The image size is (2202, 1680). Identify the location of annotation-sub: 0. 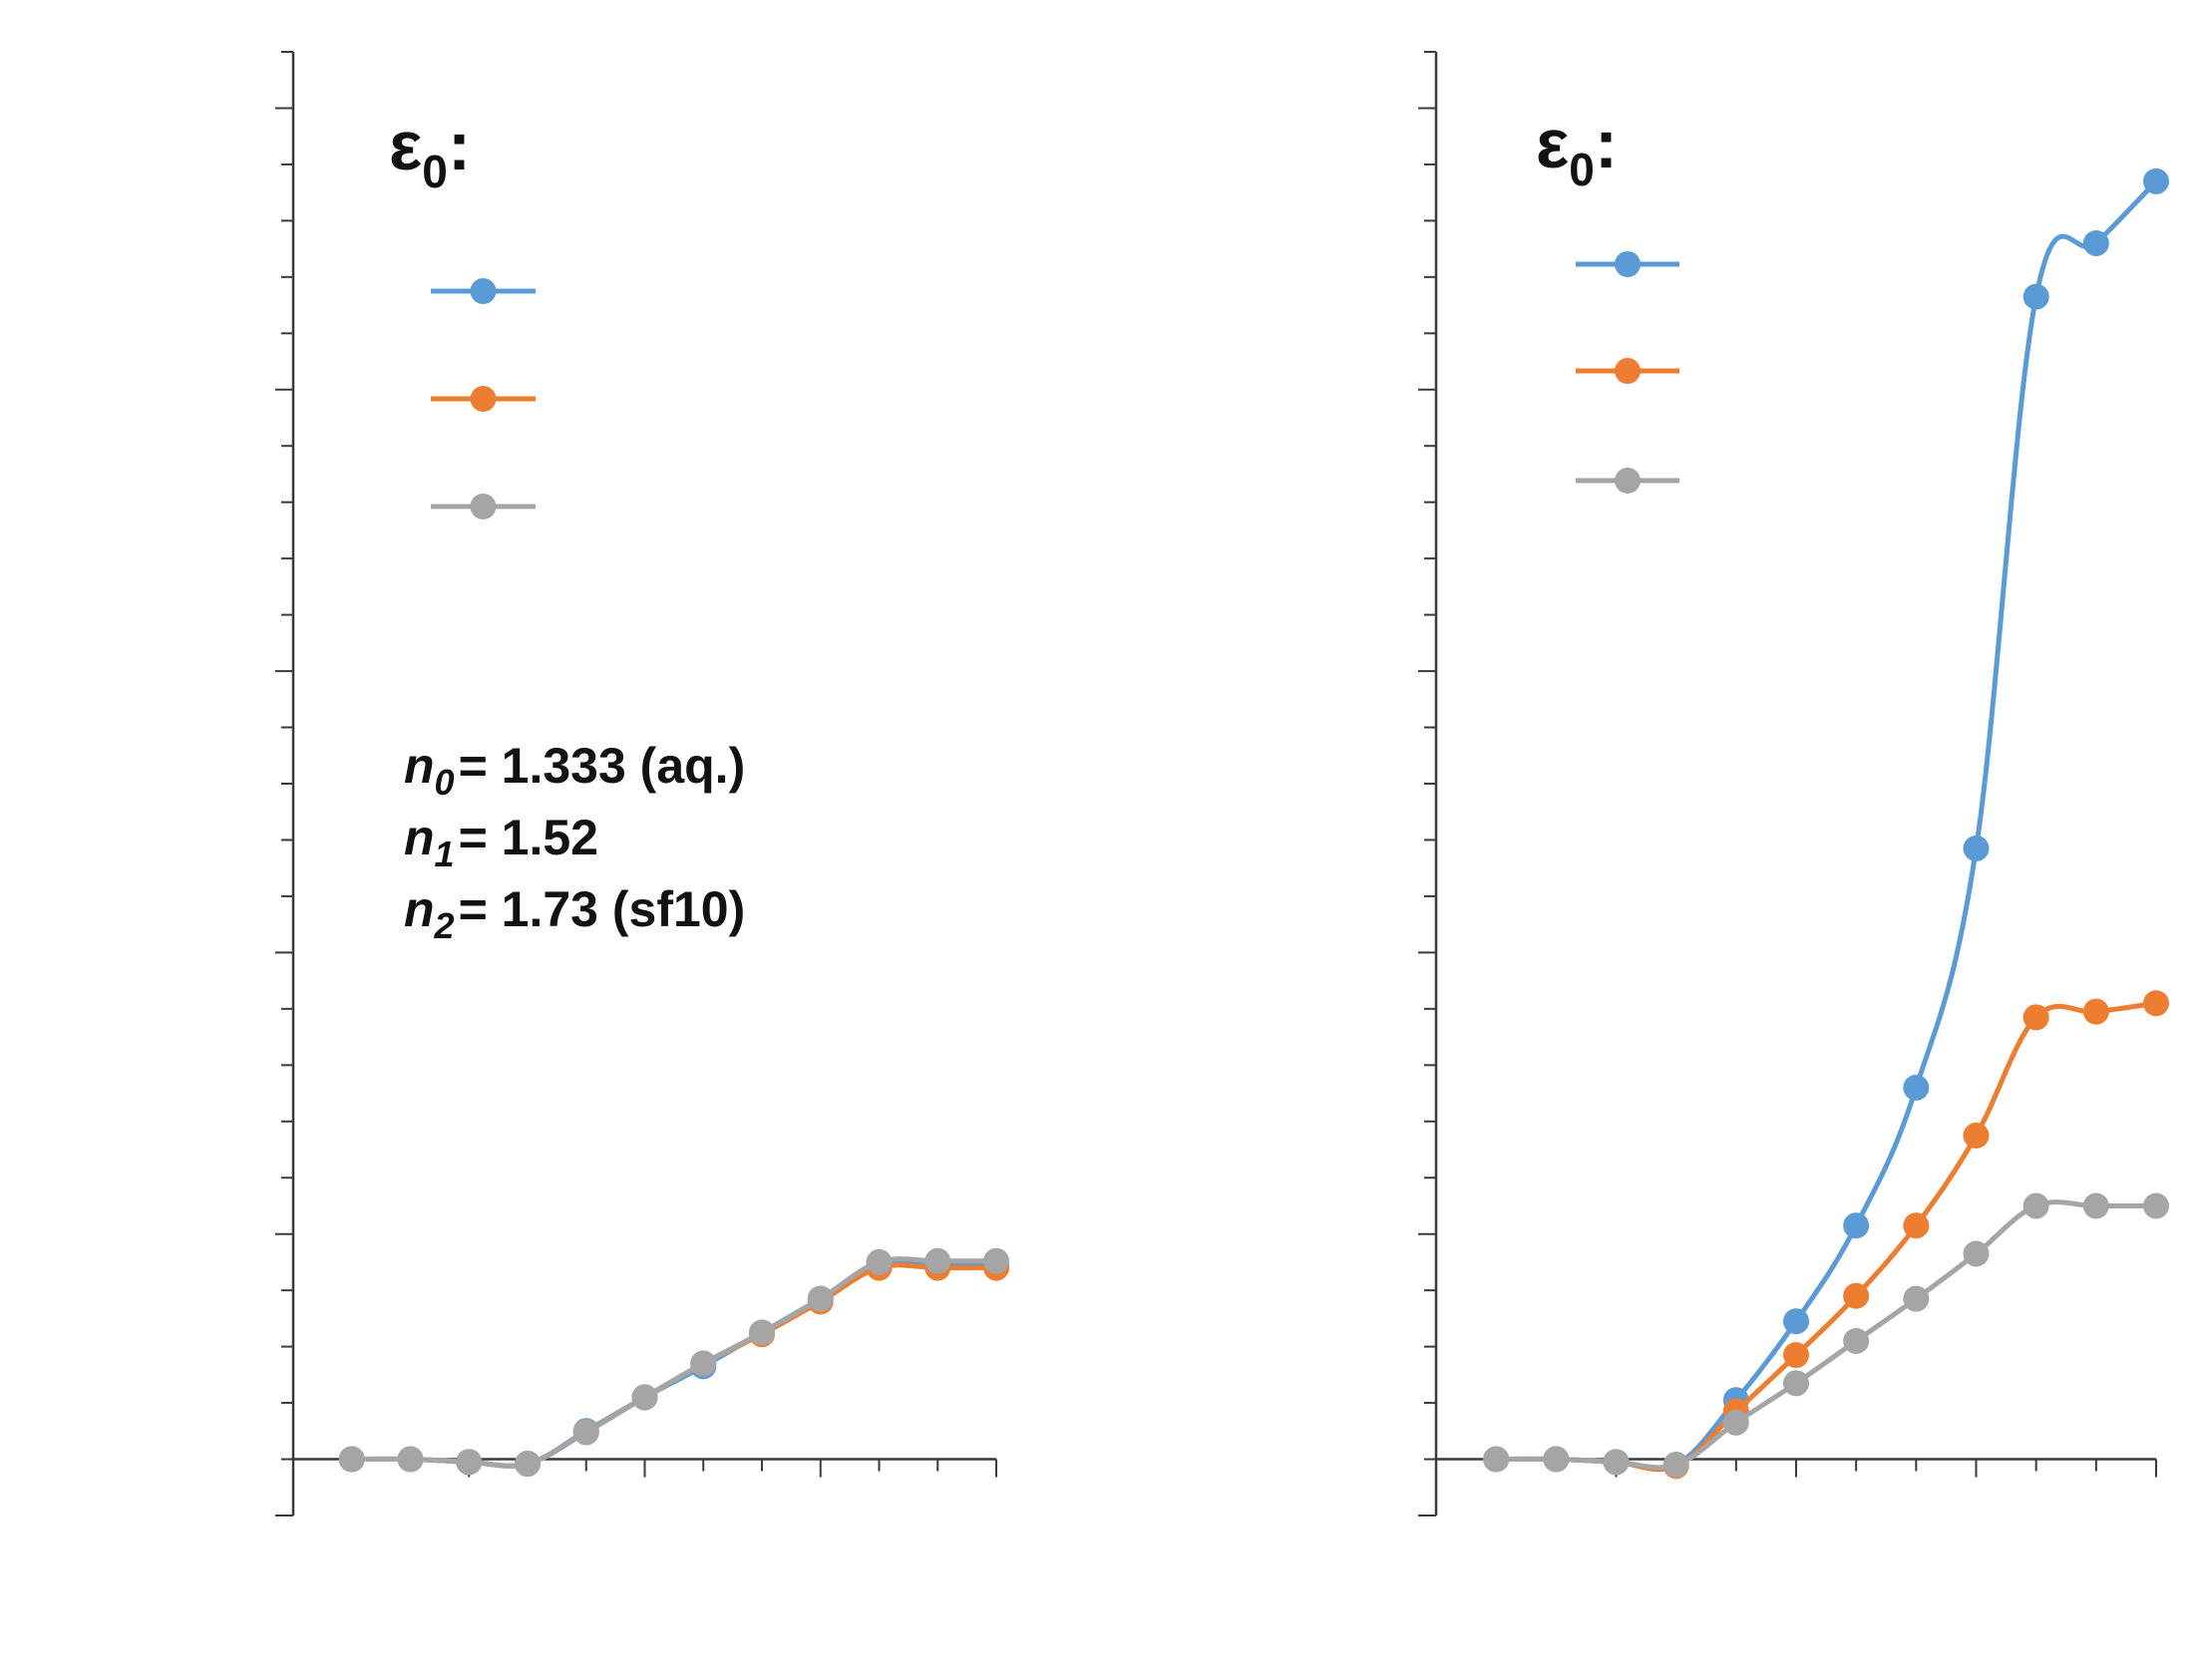
(445, 782).